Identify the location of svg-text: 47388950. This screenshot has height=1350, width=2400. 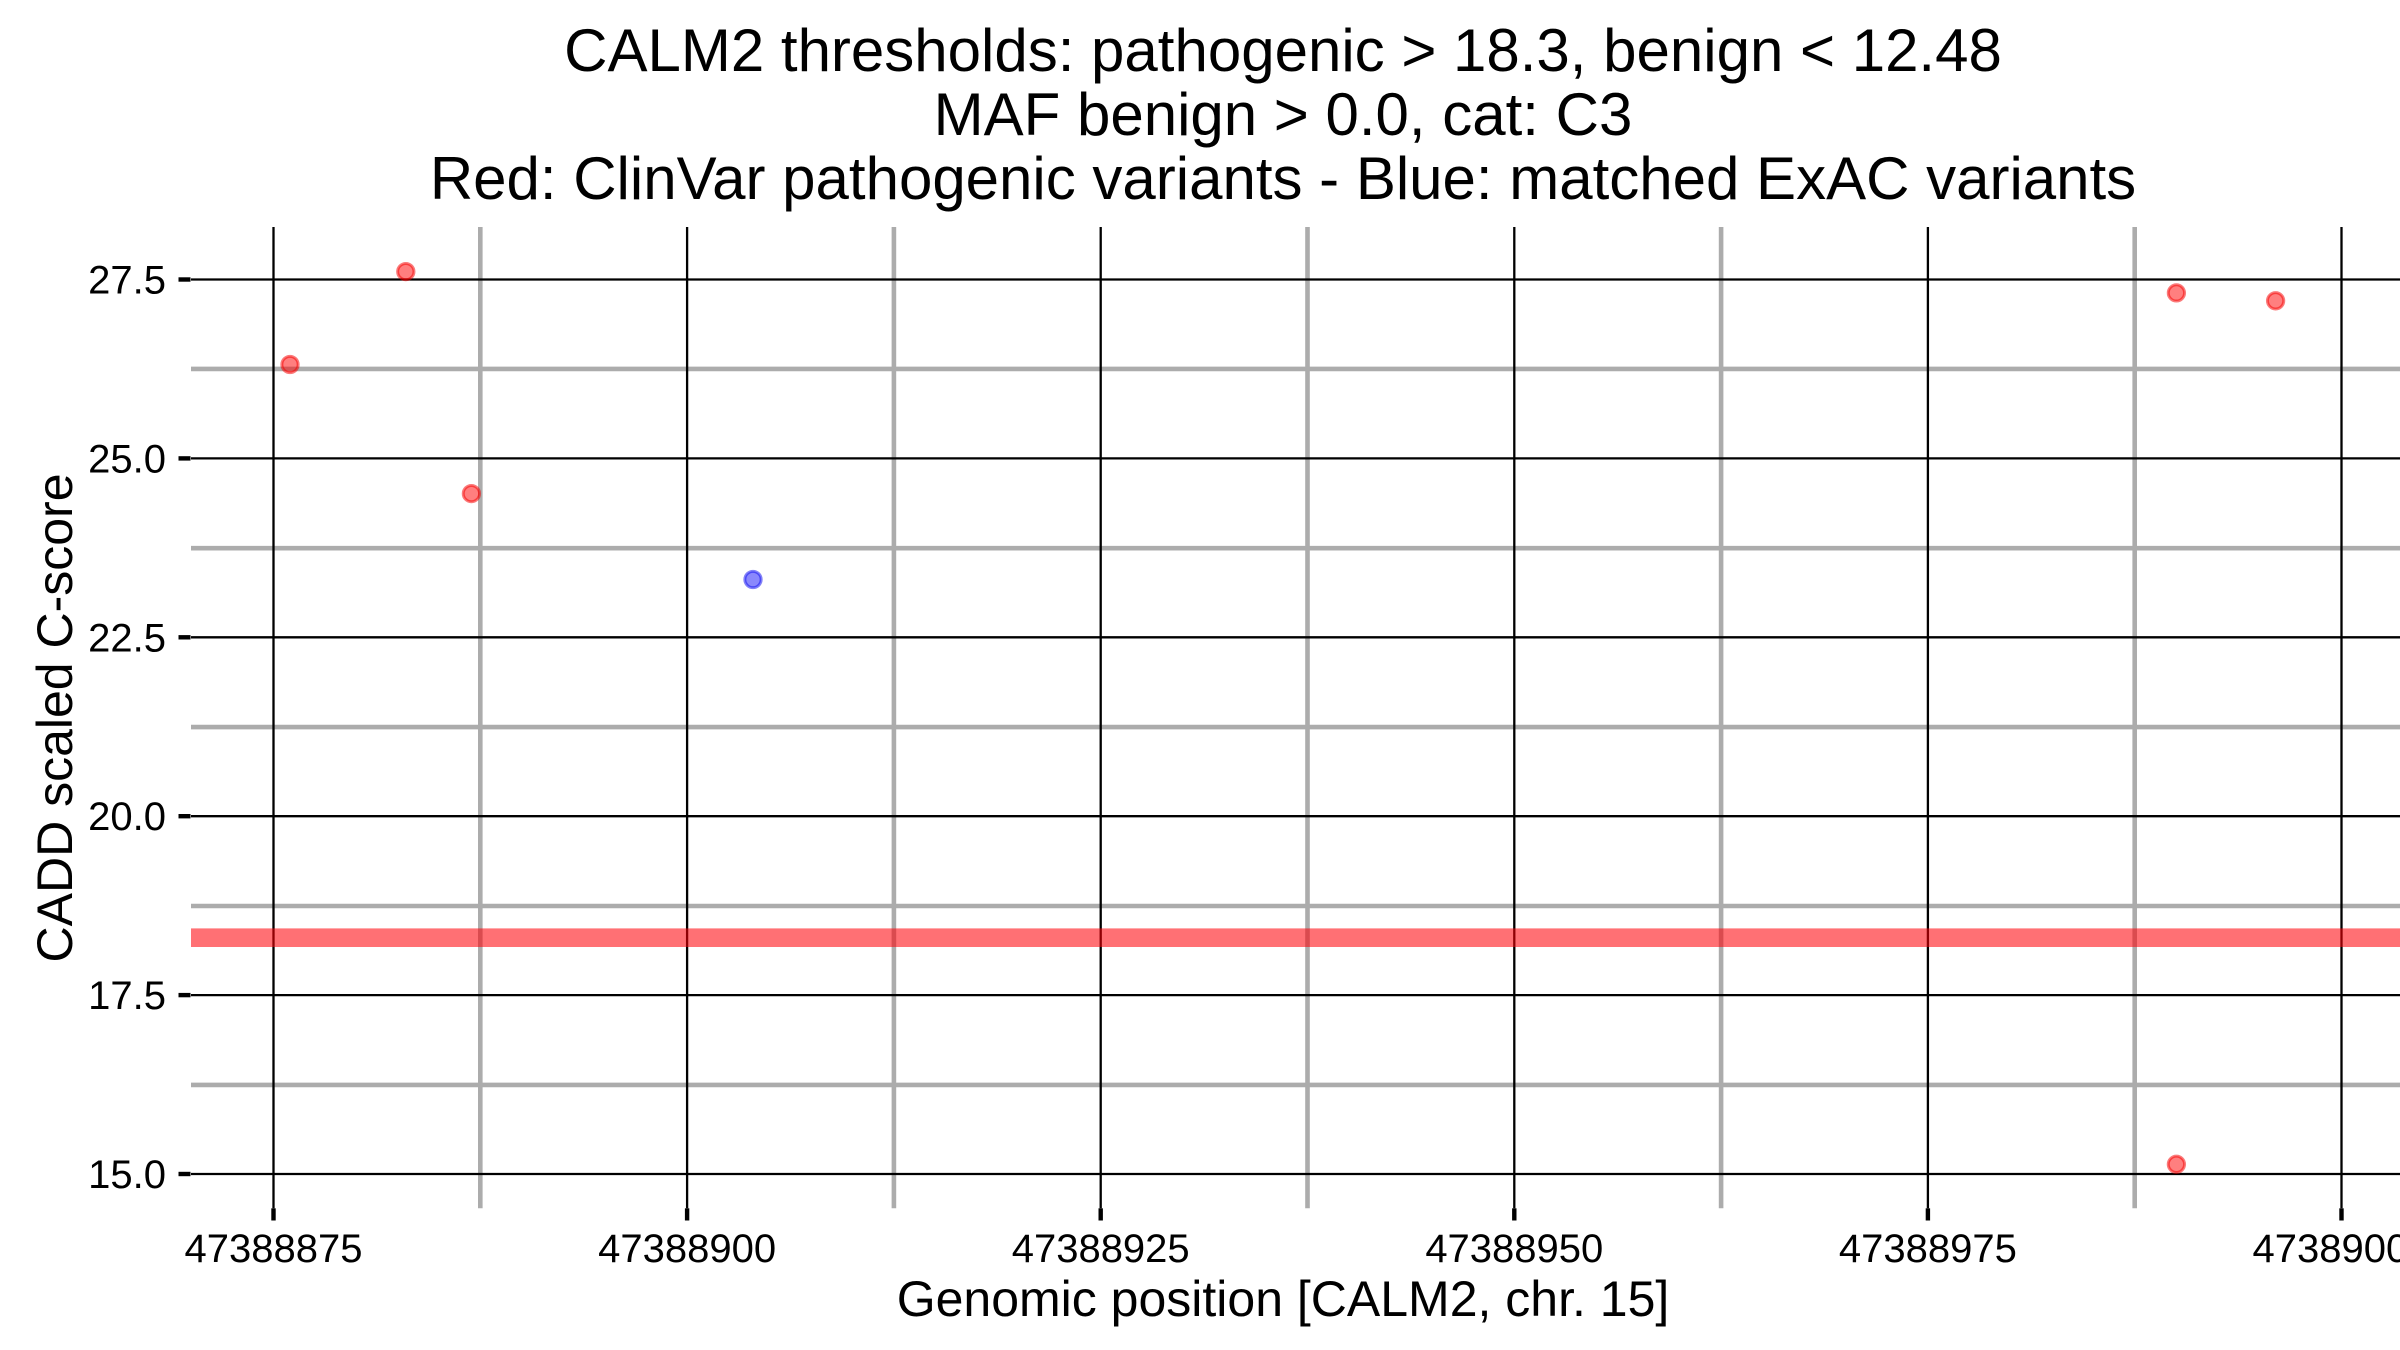
(1514, 1249).